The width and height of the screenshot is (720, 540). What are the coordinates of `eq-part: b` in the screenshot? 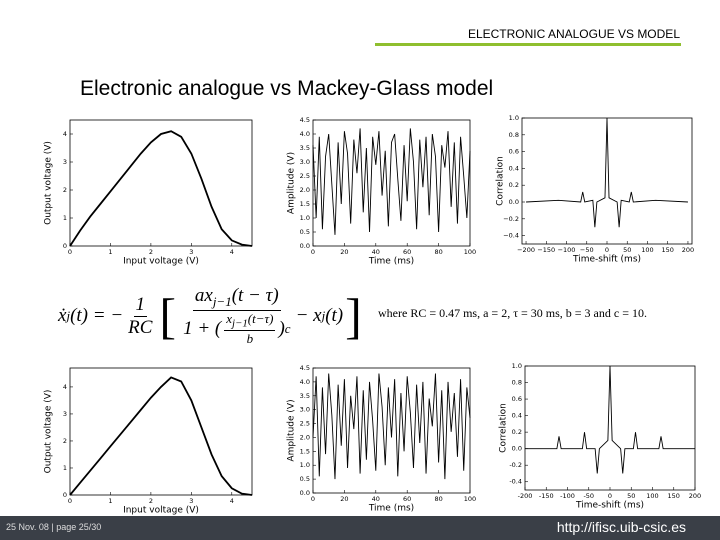 It's located at (250, 338).